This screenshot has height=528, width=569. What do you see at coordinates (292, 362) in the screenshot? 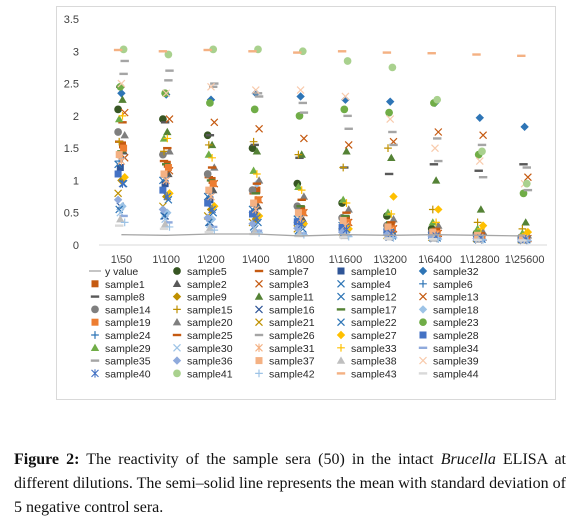
I see `legend-label: sample37` at bounding box center [292, 362].